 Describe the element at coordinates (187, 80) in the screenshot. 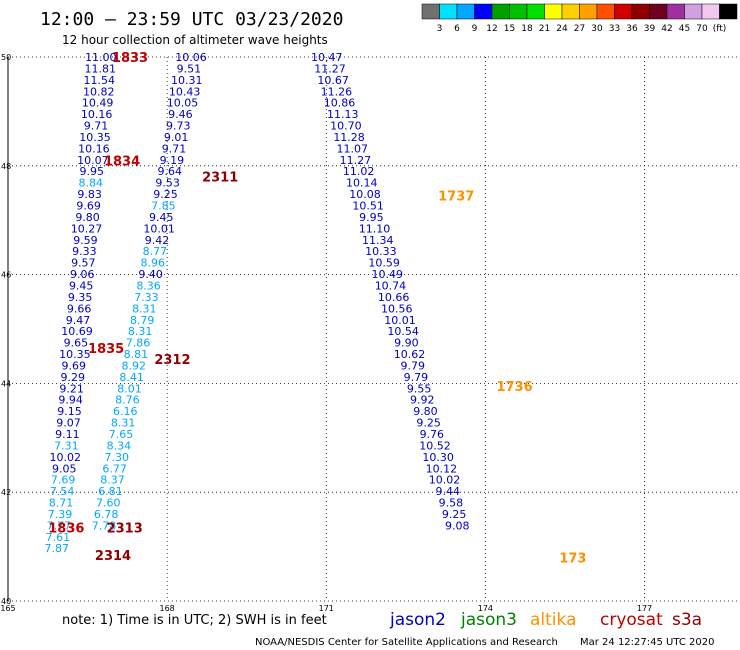

I see `swh-value-mark: 10.31` at that location.